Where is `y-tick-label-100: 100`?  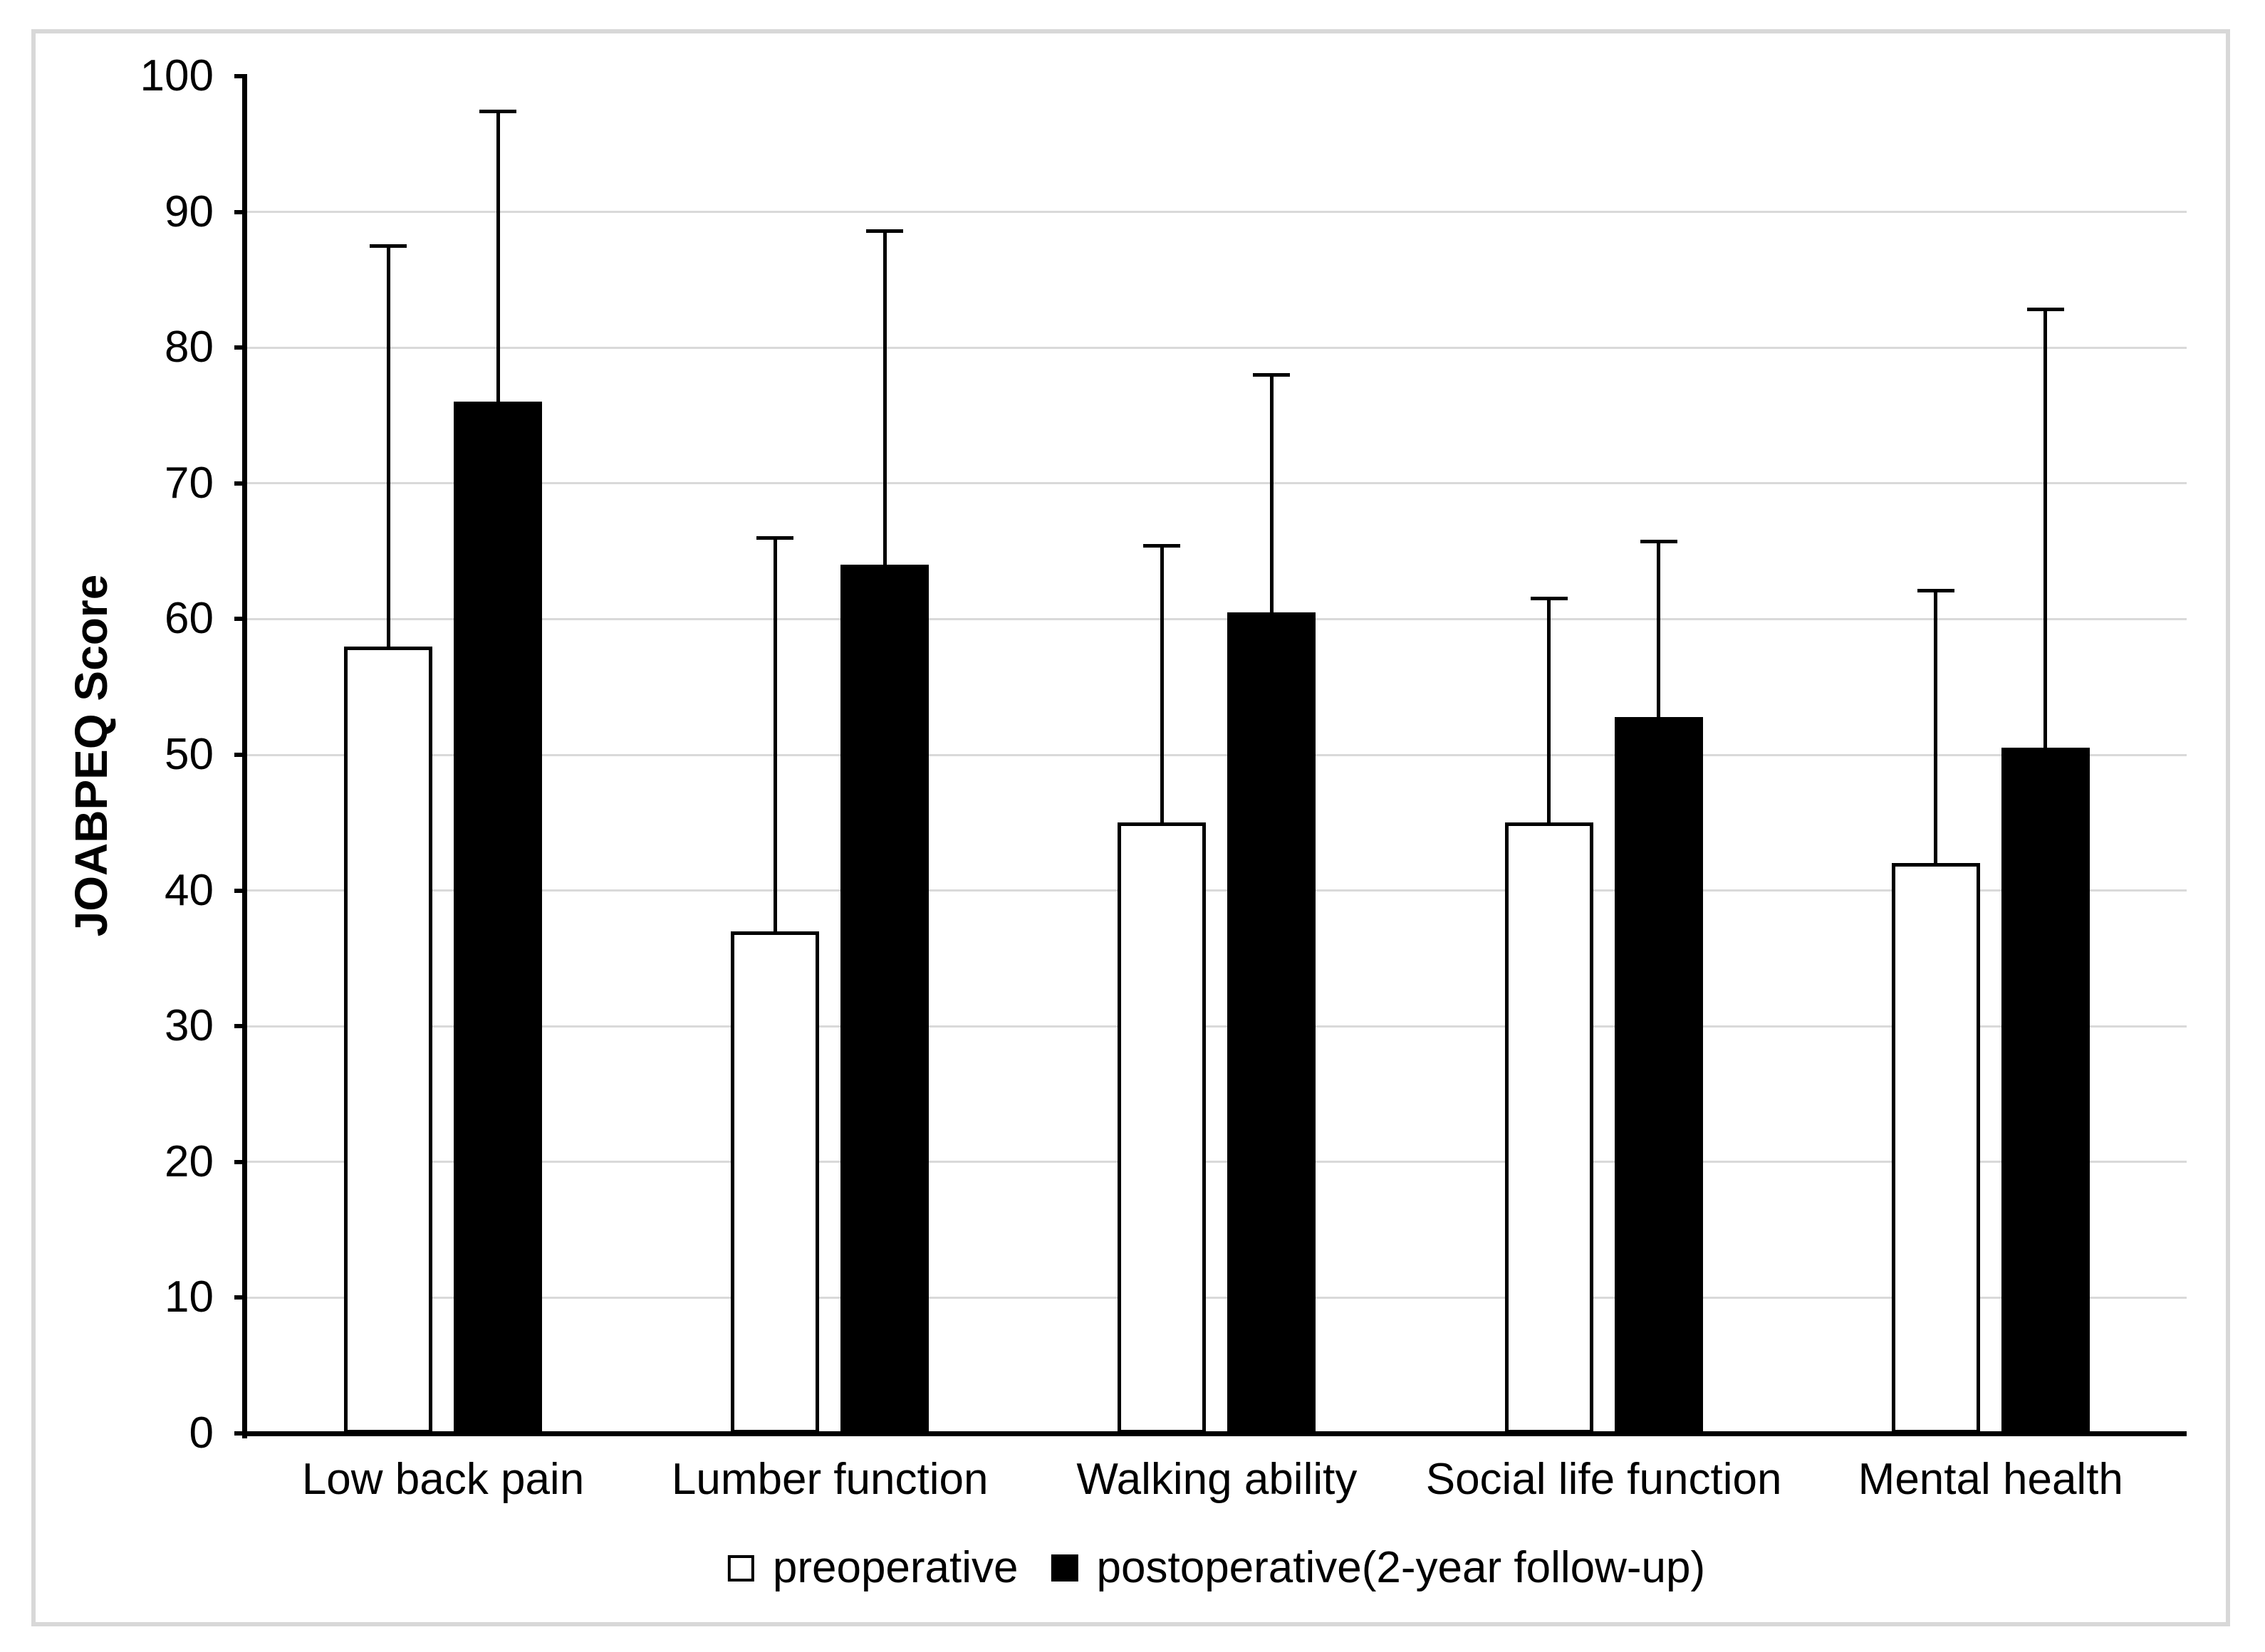 y-tick-label-100: 100 is located at coordinates (177, 75).